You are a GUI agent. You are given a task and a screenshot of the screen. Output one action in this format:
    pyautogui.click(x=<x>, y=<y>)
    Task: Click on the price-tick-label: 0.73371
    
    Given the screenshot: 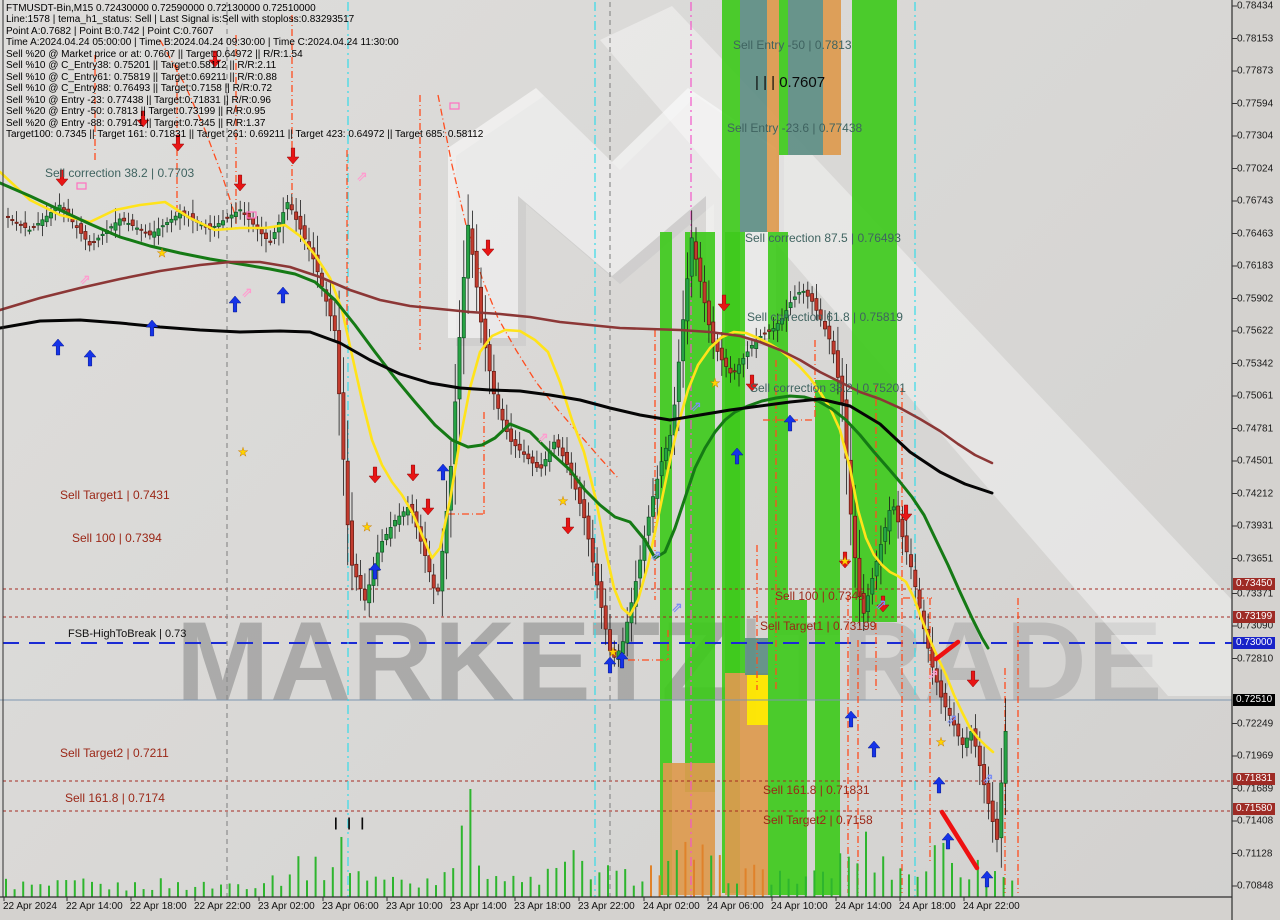 What is the action you would take?
    pyautogui.click(x=1255, y=593)
    